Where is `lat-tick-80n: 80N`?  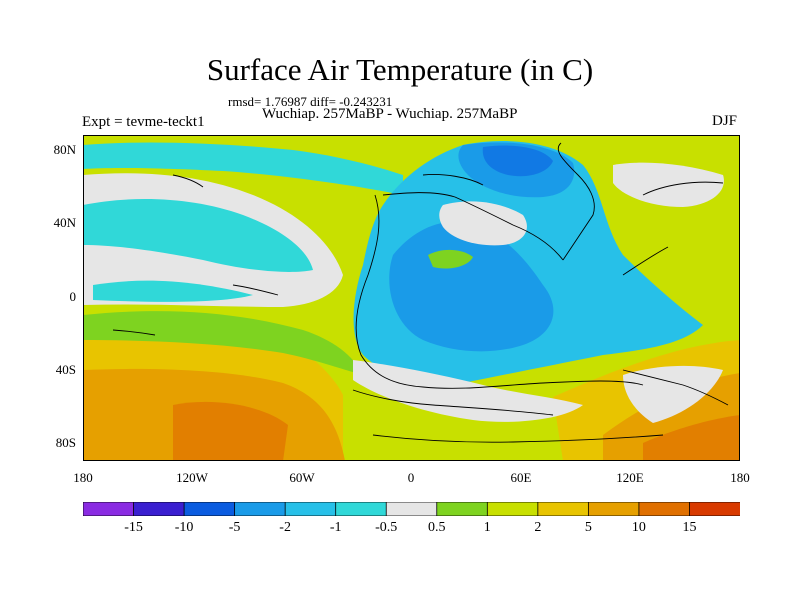 lat-tick-80n: 80N is located at coordinates (64, 149).